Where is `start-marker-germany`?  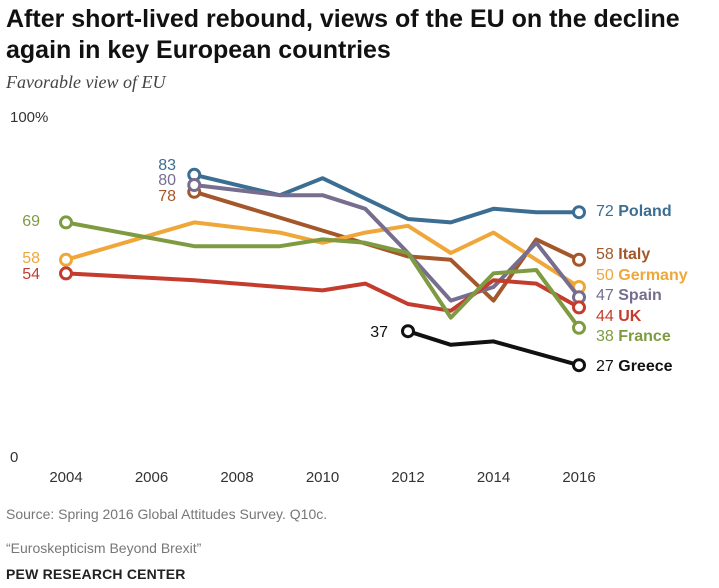
start-marker-germany is located at coordinates (66, 259).